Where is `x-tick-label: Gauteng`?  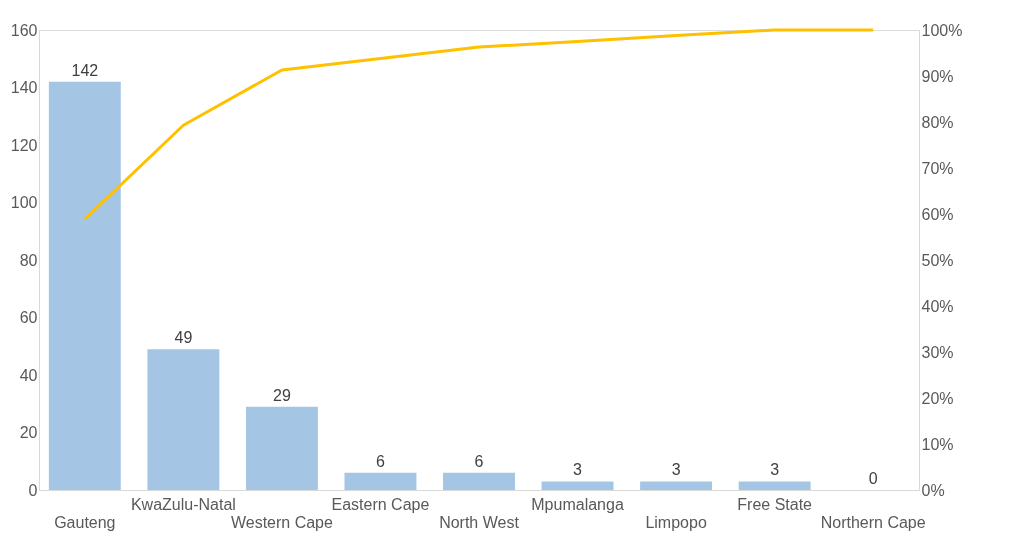
x-tick-label: Gauteng is located at coordinates (85, 522).